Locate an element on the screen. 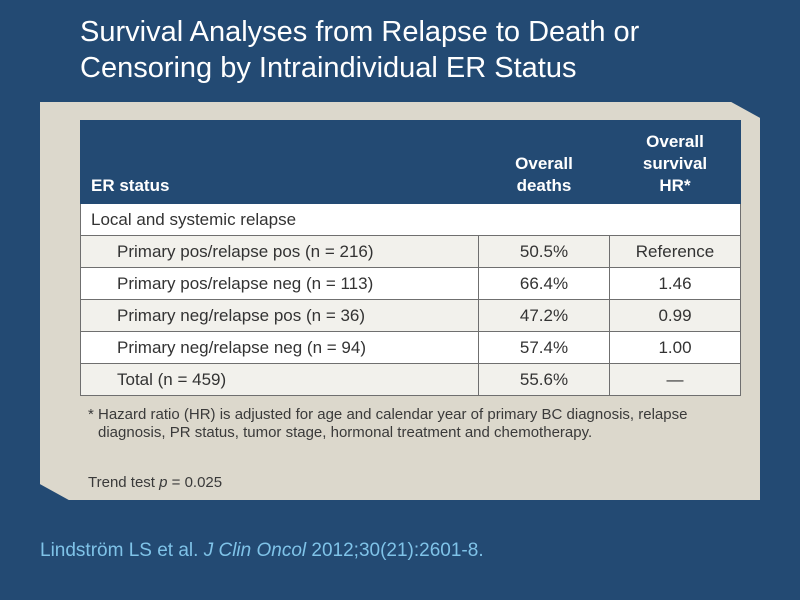  header-deaths-line-1: Overall is located at coordinates (544, 163).